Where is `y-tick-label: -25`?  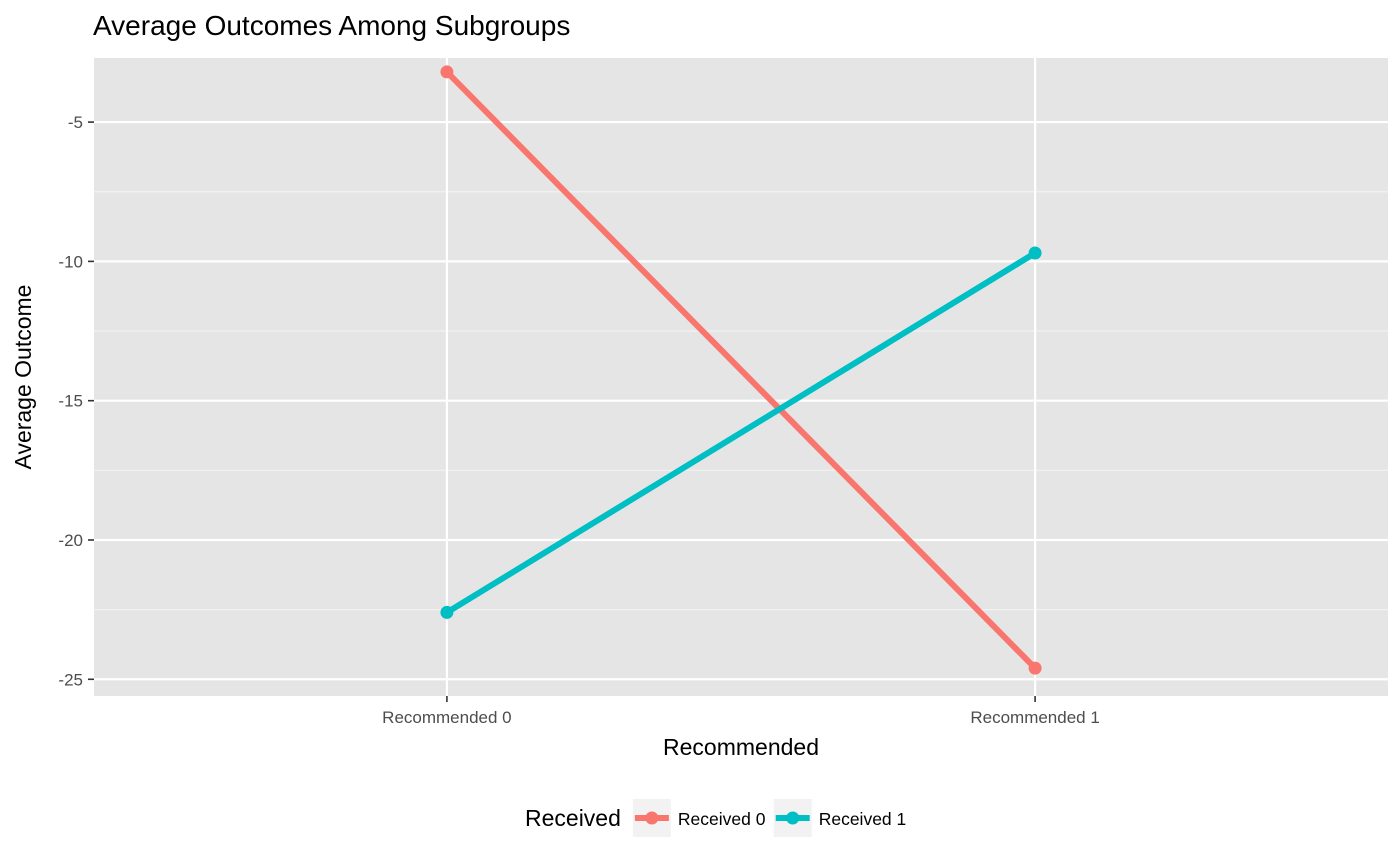
y-tick-label: -25 is located at coordinates (70, 679).